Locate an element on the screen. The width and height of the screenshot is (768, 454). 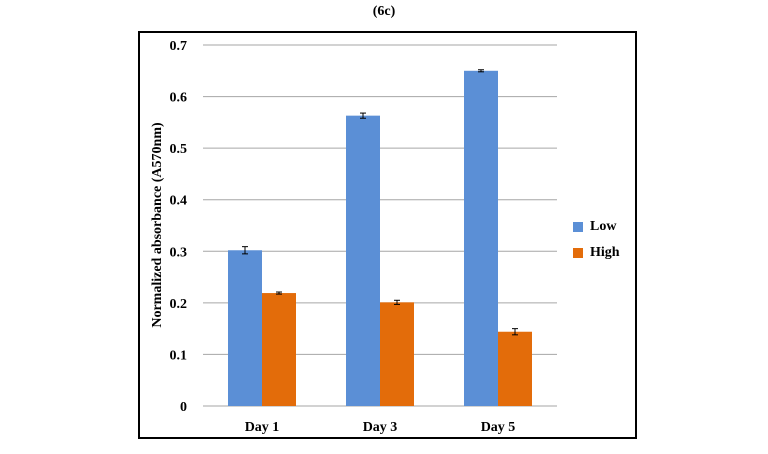
legend-label-low: Low is located at coordinates (603, 226).